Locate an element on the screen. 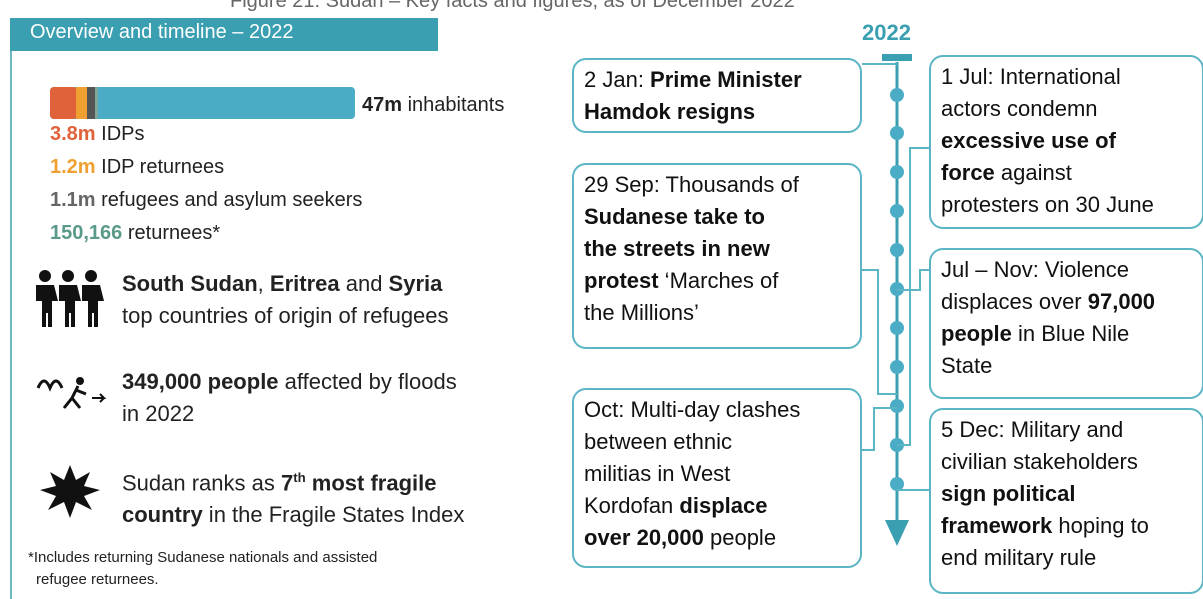  text-line: 47m inhabitants is located at coordinates (433, 105).